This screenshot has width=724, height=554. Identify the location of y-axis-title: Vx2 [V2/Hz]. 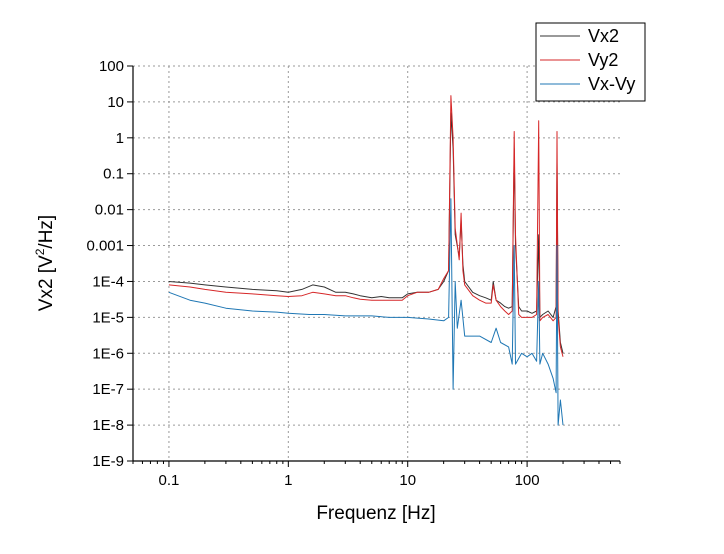
(45, 263).